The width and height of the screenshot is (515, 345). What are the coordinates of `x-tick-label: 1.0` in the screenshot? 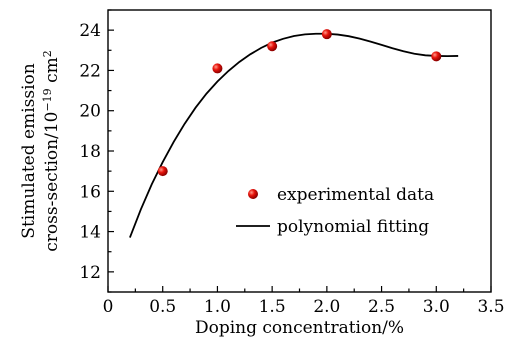 It's located at (217, 307).